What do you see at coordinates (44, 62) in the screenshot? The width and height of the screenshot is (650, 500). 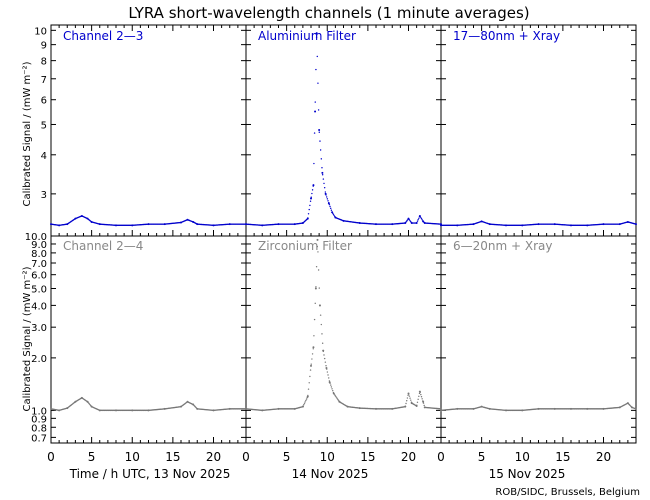 I see `y-tick-label-top: 8` at bounding box center [44, 62].